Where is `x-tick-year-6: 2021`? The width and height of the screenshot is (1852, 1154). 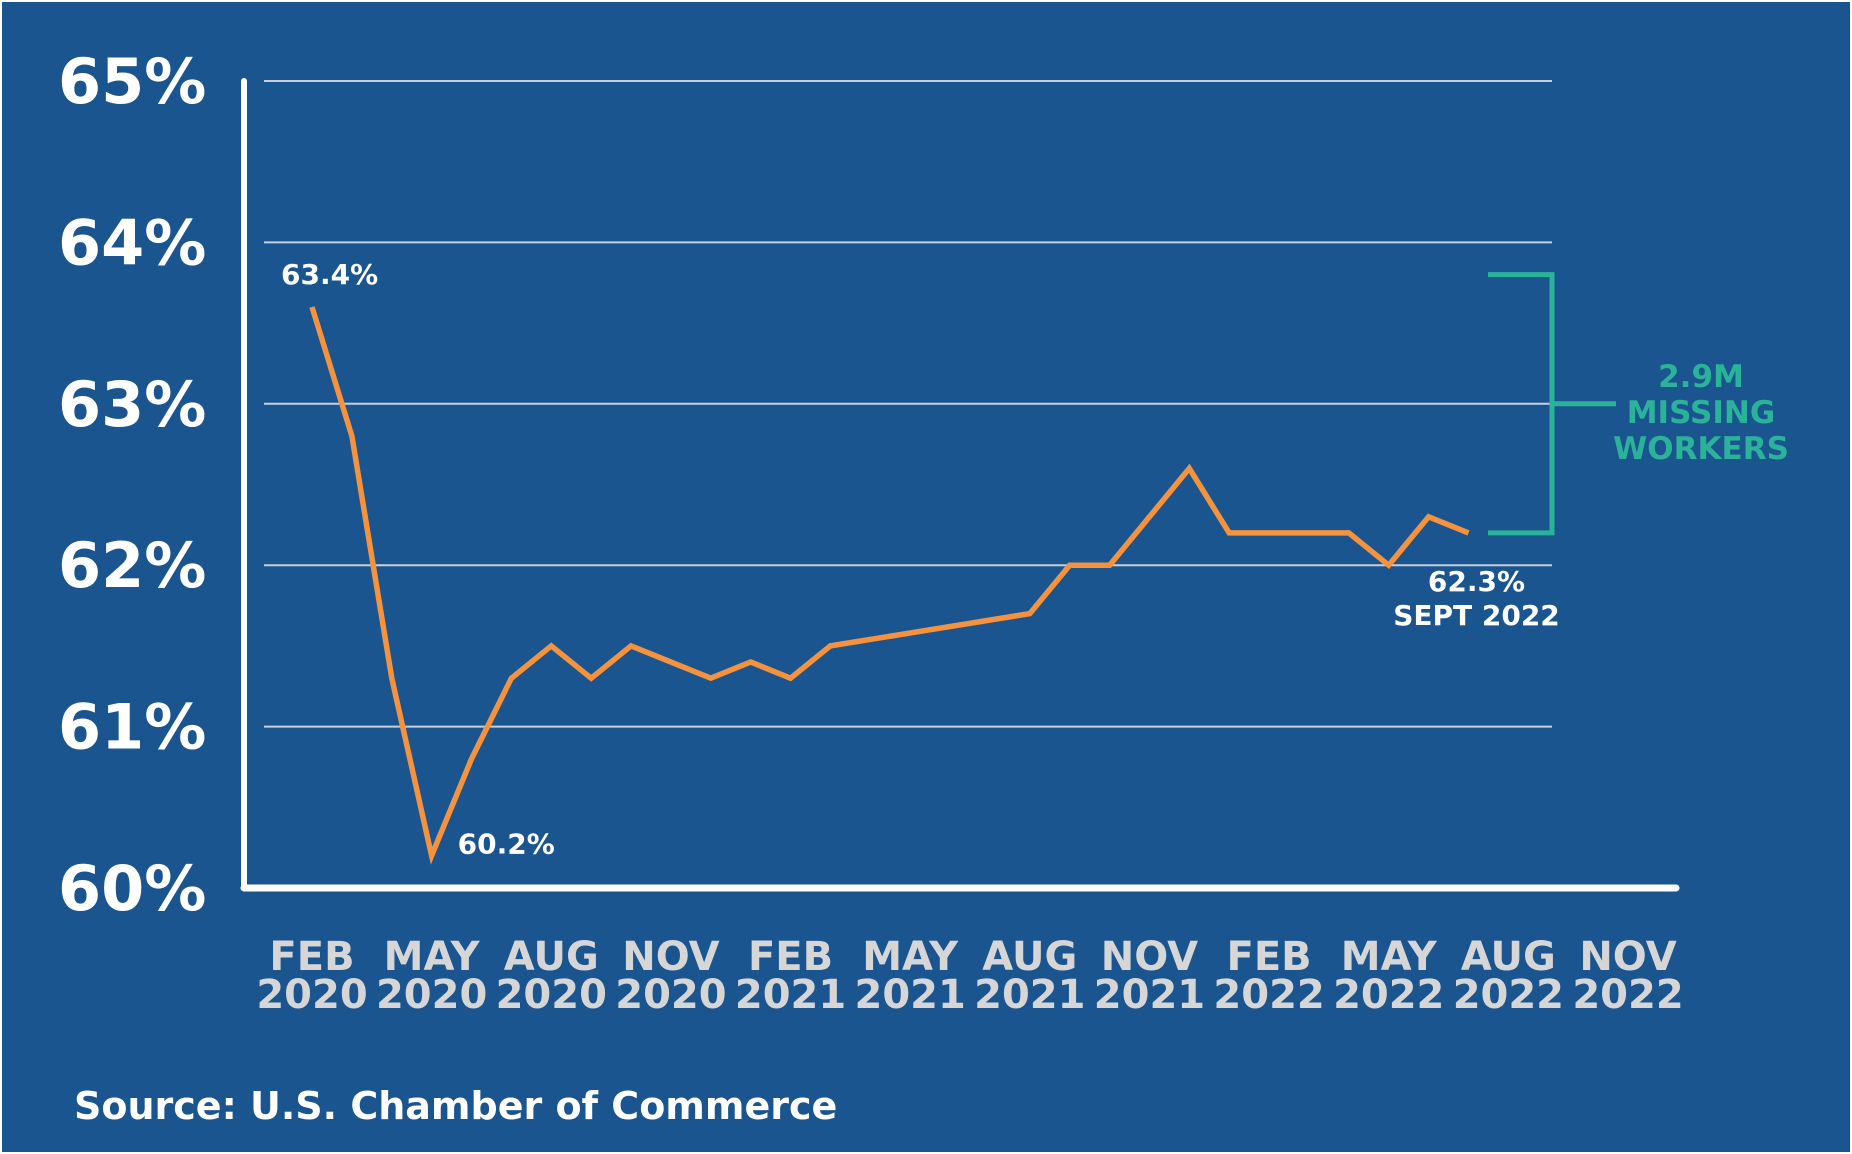 x-tick-year-6: 2021 is located at coordinates (1029, 995).